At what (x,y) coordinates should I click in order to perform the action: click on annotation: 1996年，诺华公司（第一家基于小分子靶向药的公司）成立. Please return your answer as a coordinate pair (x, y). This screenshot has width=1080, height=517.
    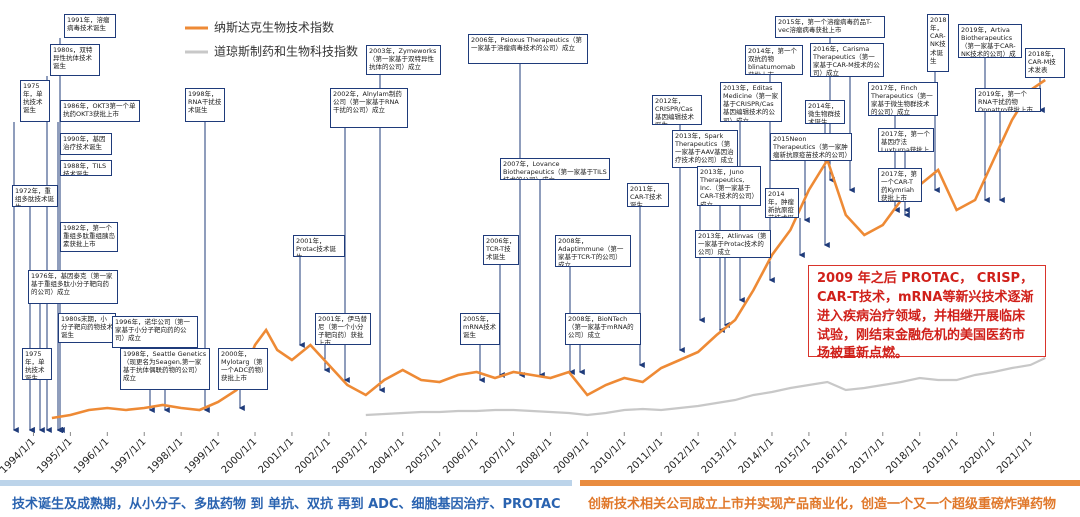
    Looking at the image, I should click on (155, 332).